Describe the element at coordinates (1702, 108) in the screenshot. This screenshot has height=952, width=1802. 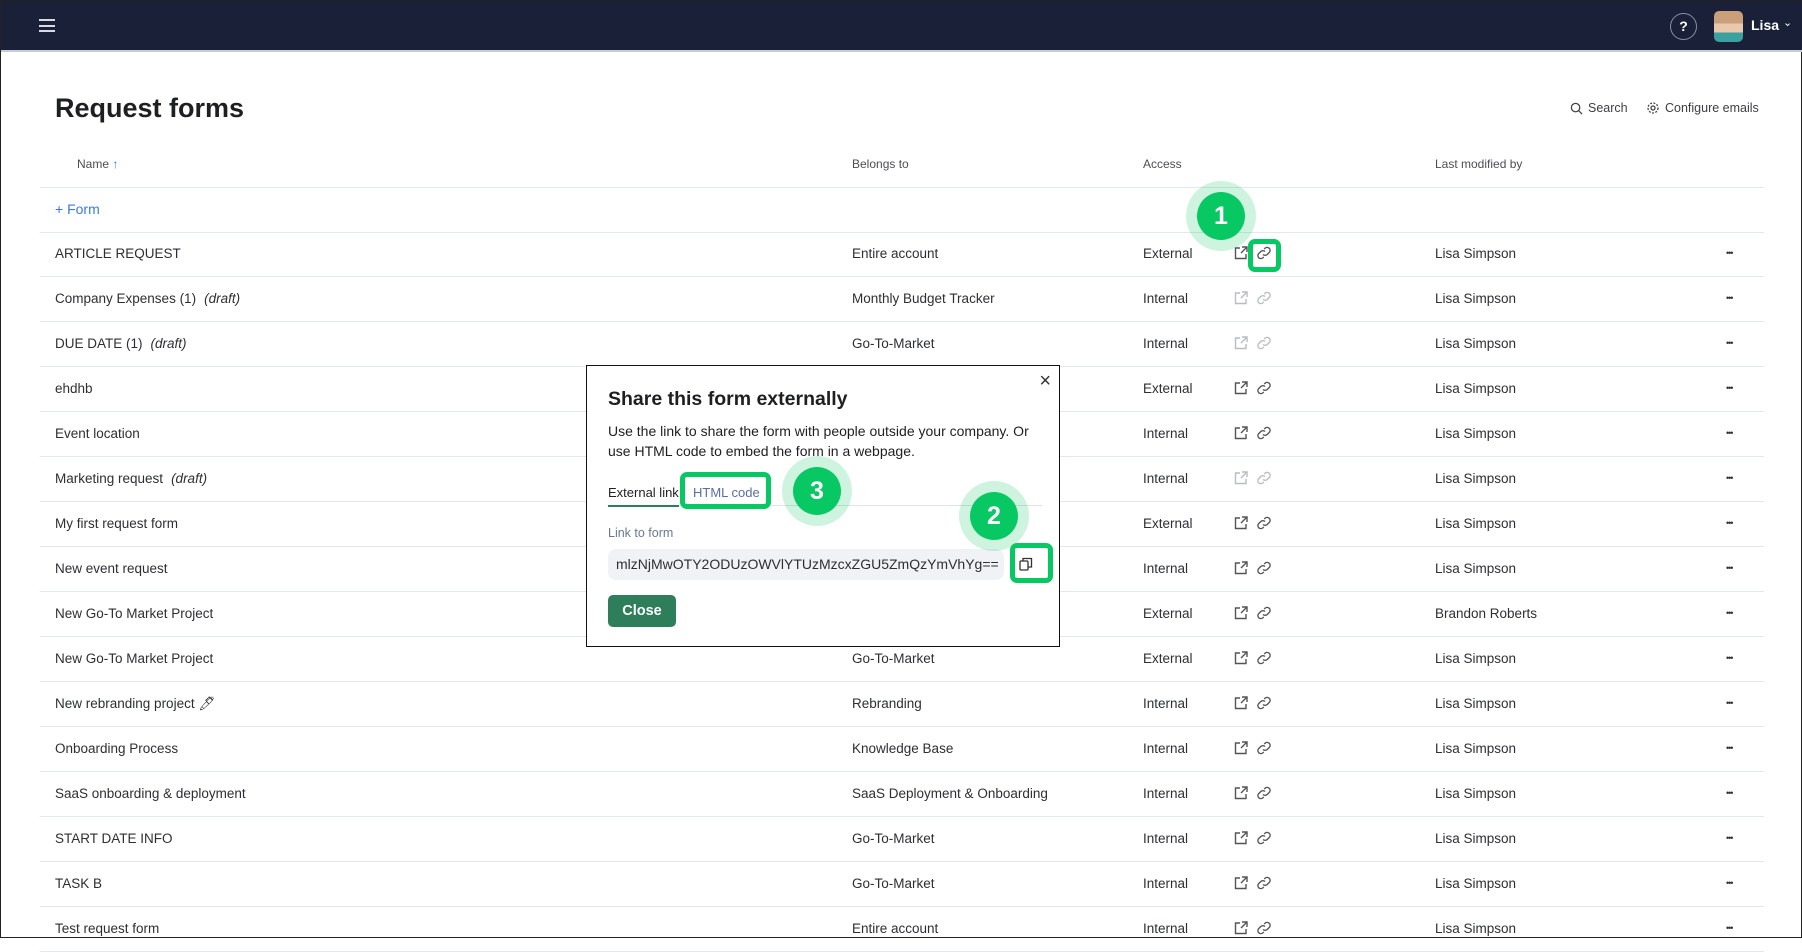
I see `configure-emails-button: Configure emails` at that location.